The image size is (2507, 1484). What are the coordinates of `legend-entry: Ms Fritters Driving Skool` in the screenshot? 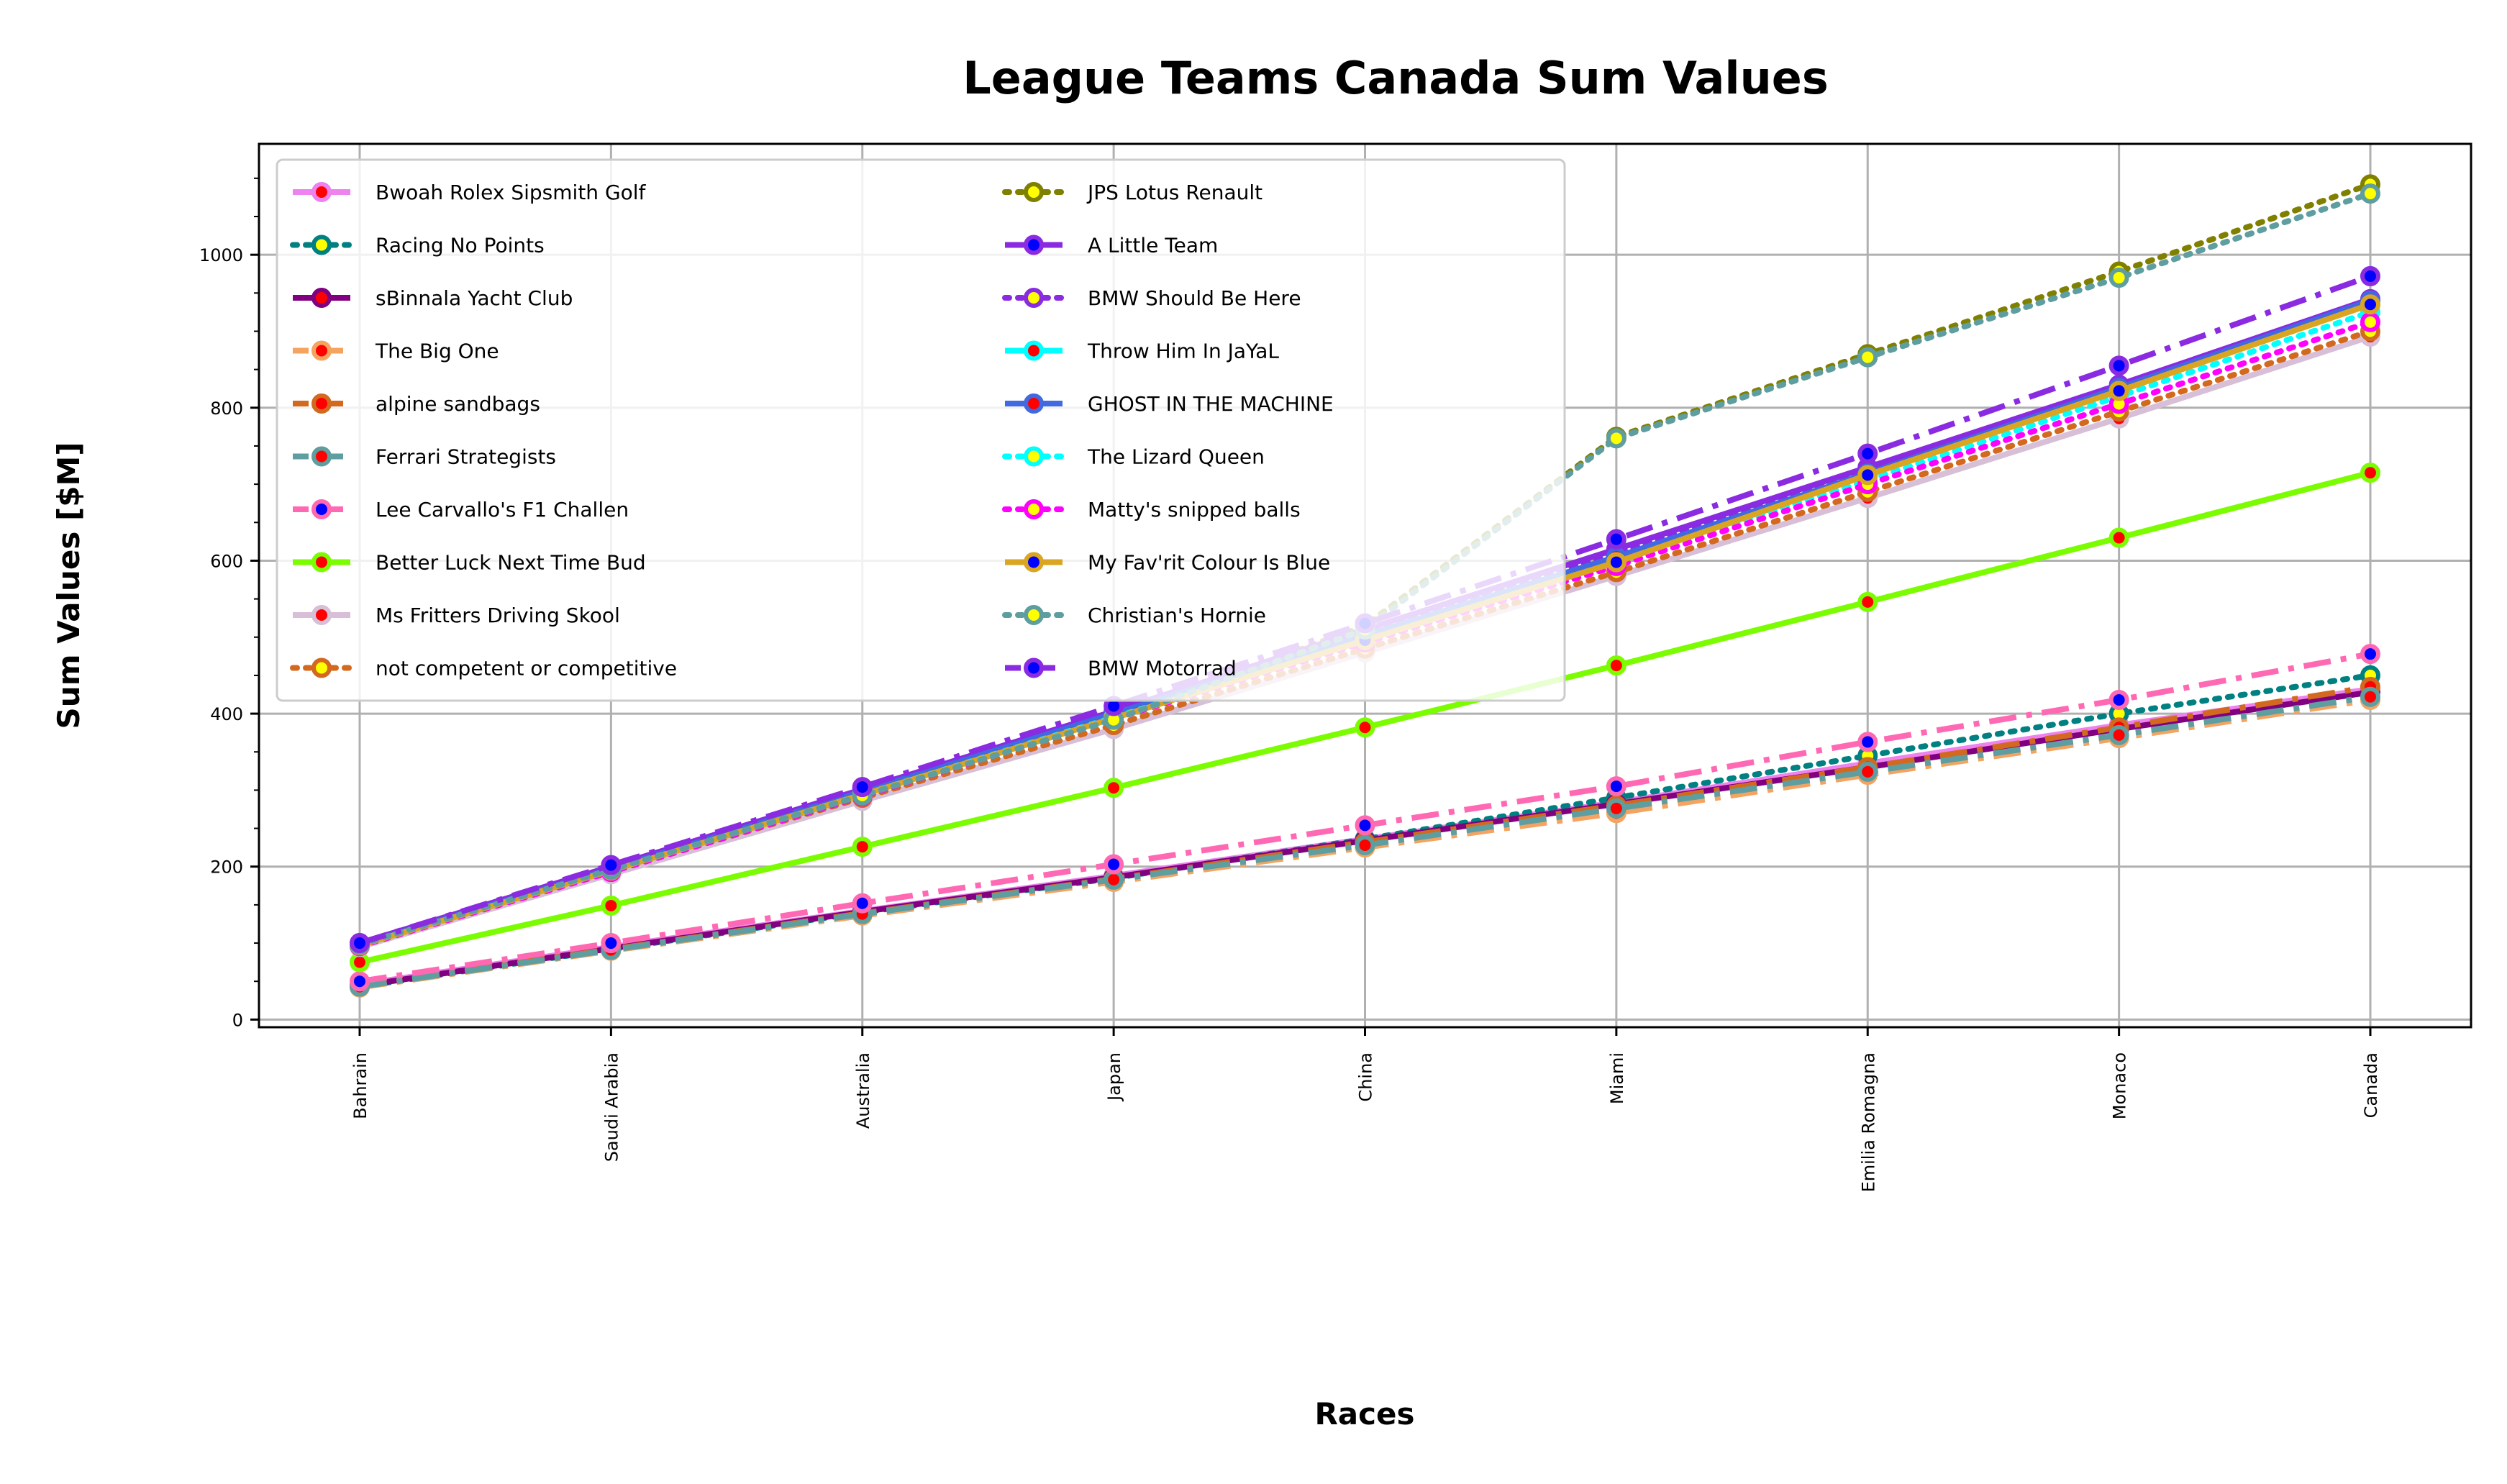 It's located at (457, 615).